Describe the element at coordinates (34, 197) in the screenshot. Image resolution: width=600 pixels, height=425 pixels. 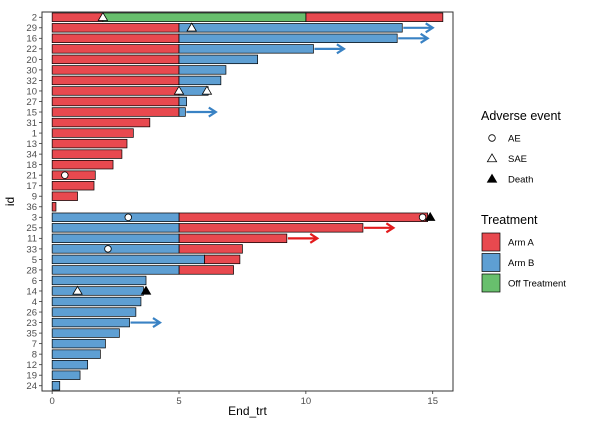
I see `y-tick-label-9: 9` at that location.